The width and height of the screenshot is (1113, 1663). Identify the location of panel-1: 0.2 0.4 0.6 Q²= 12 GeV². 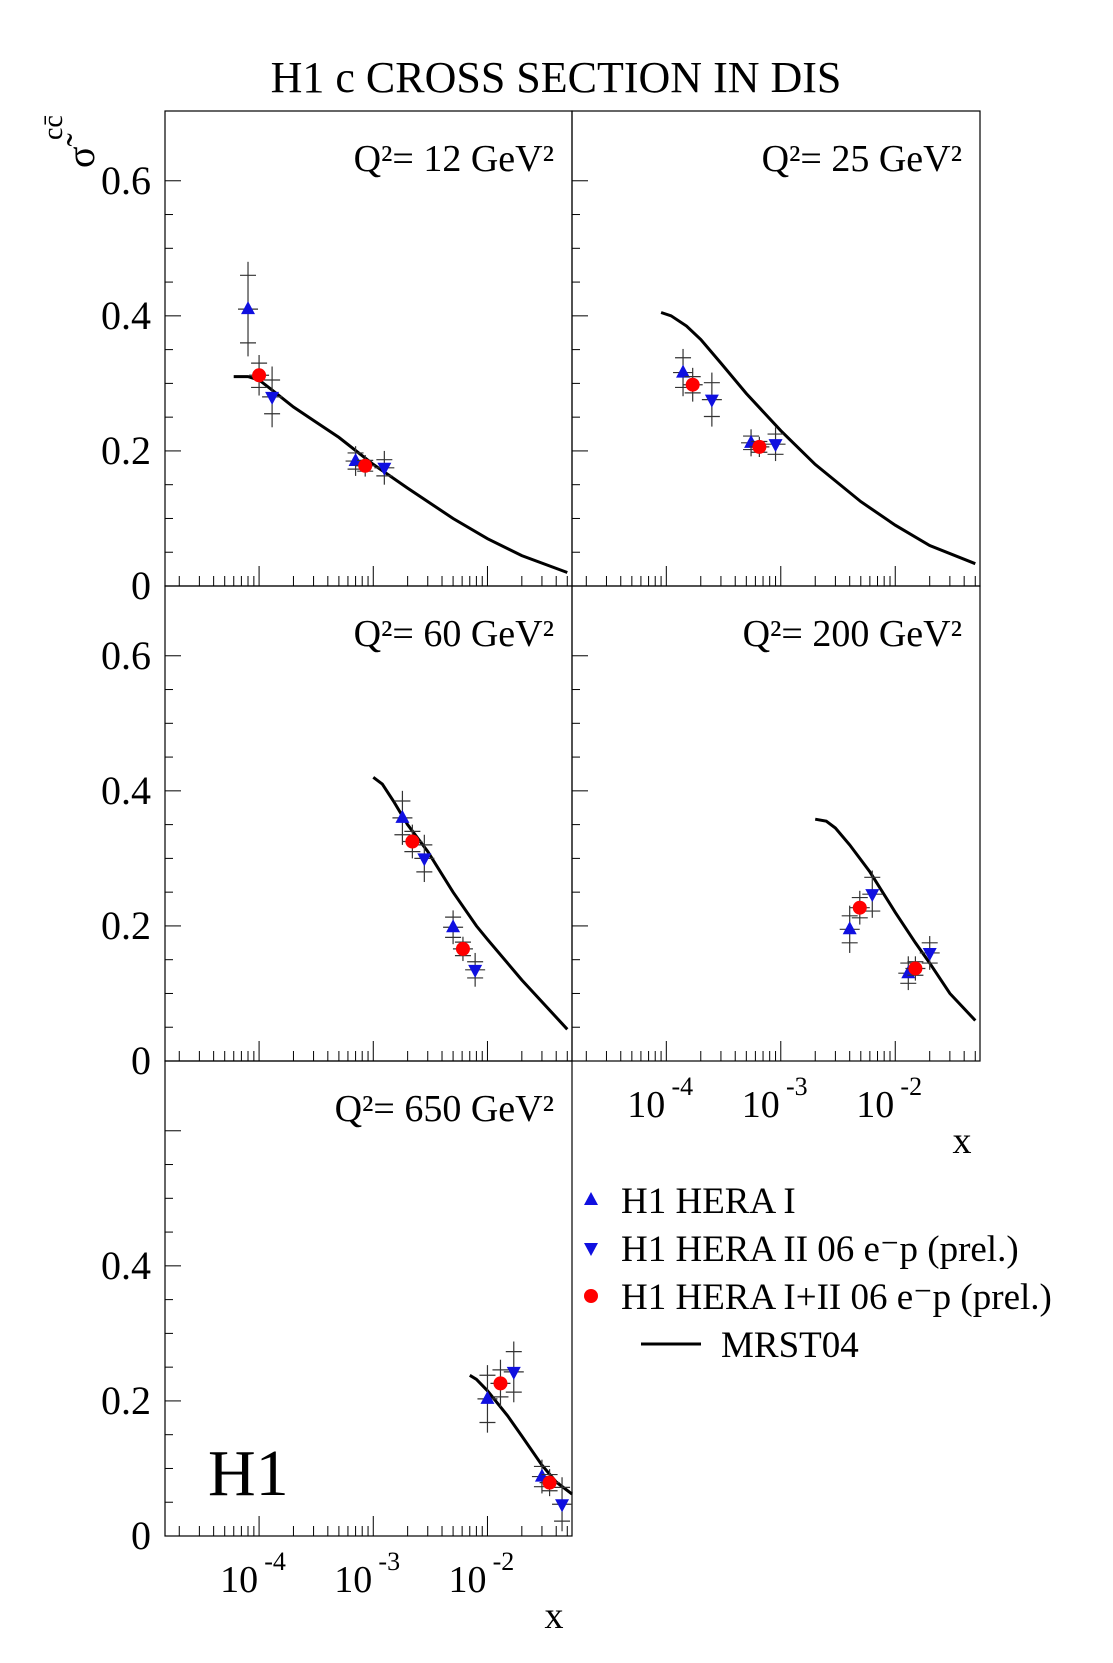
(337, 348).